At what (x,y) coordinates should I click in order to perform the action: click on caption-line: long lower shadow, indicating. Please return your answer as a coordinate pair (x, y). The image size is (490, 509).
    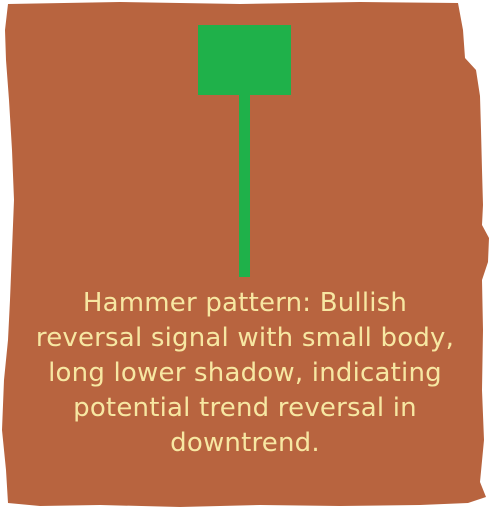
    Looking at the image, I should click on (245, 373).